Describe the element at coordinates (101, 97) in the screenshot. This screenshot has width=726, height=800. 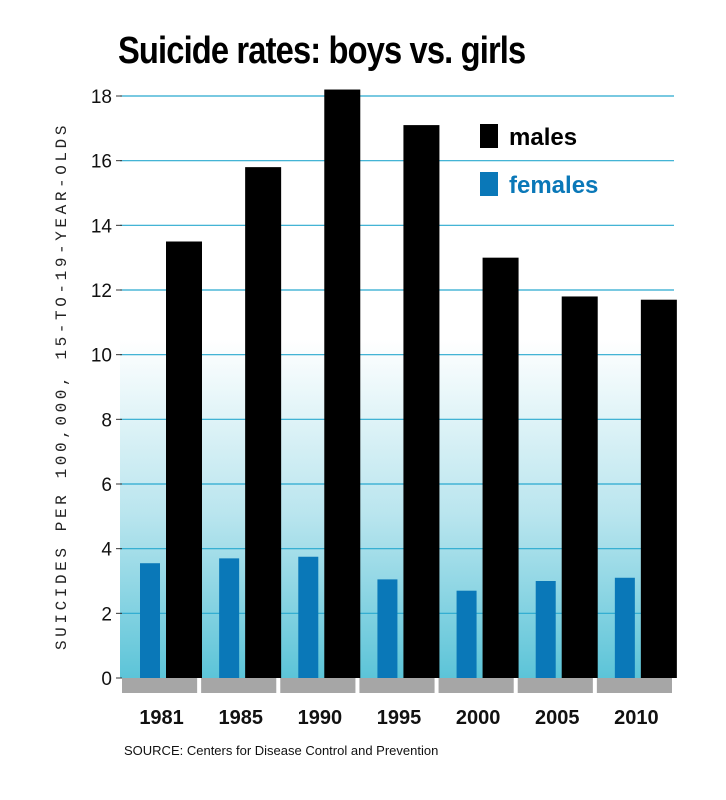
I see `y-tick-label: 18` at that location.